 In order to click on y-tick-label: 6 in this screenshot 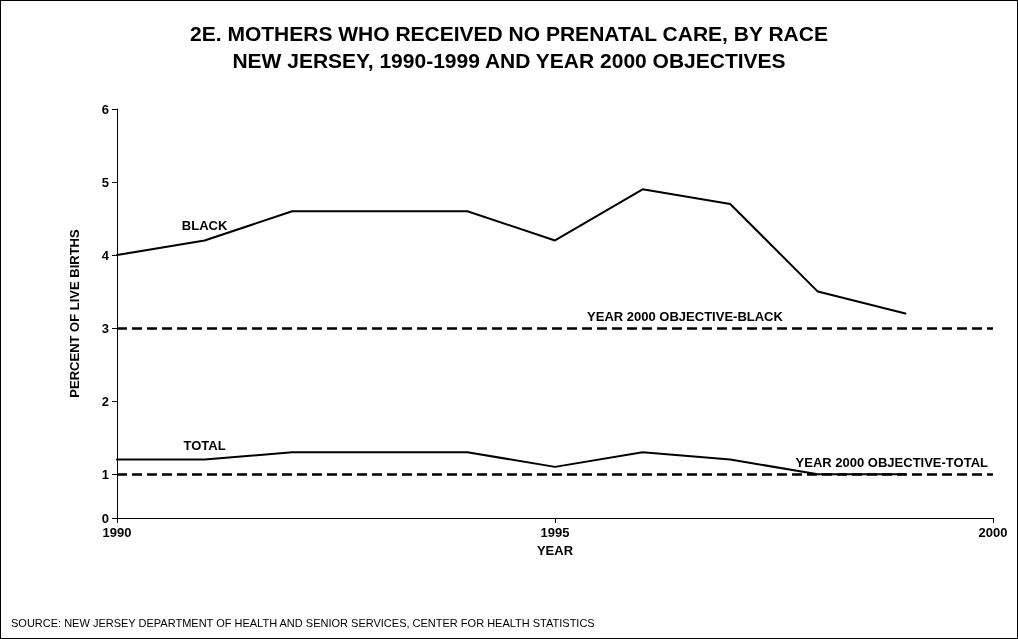, I will do `click(105, 109)`.